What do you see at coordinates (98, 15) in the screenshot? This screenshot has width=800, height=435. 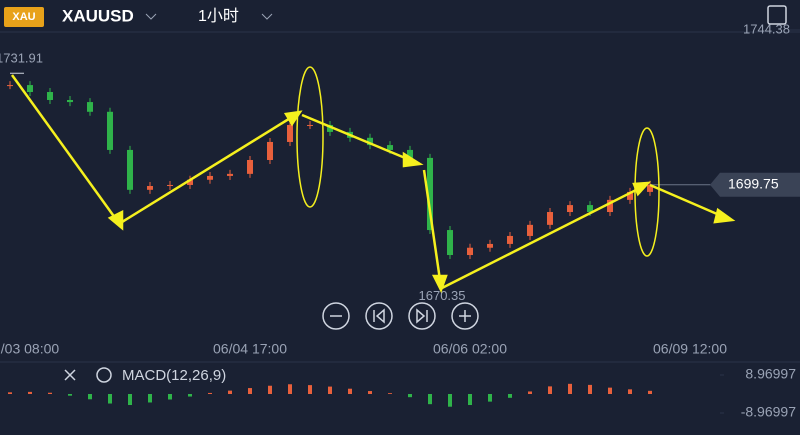 I see `symbol: XAUUSD` at bounding box center [98, 15].